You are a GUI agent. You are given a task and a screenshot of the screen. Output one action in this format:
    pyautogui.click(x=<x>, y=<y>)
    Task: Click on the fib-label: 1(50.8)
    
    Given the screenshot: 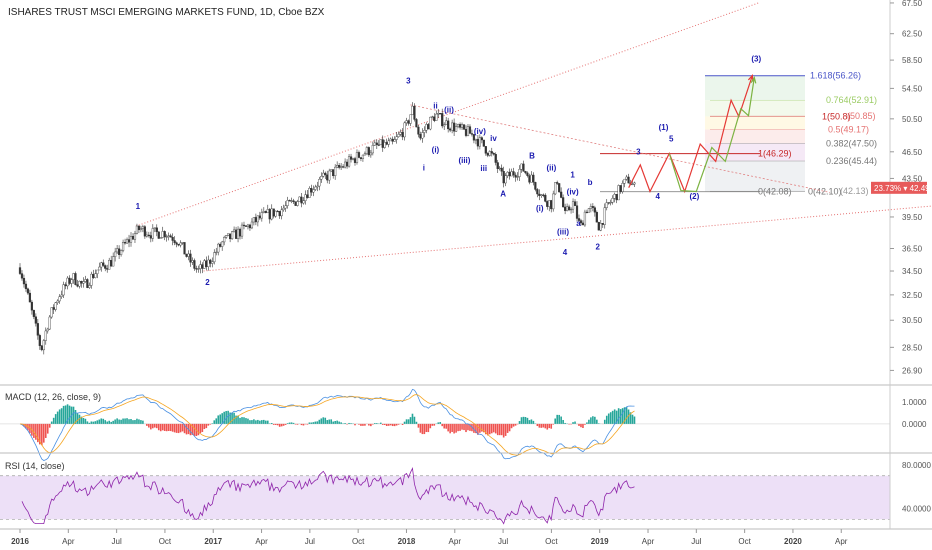 What is the action you would take?
    pyautogui.click(x=836, y=116)
    